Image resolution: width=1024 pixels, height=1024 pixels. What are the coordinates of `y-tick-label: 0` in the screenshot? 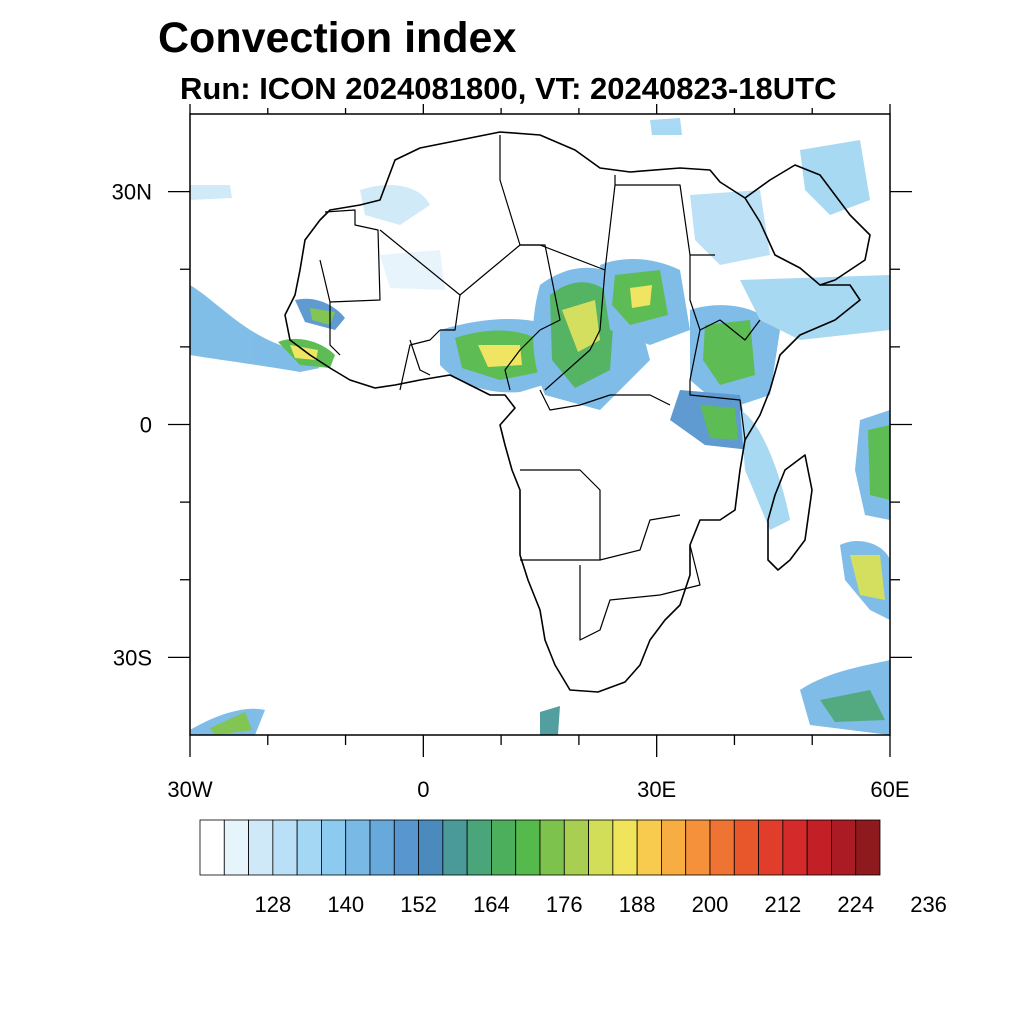 It's located at (146, 425).